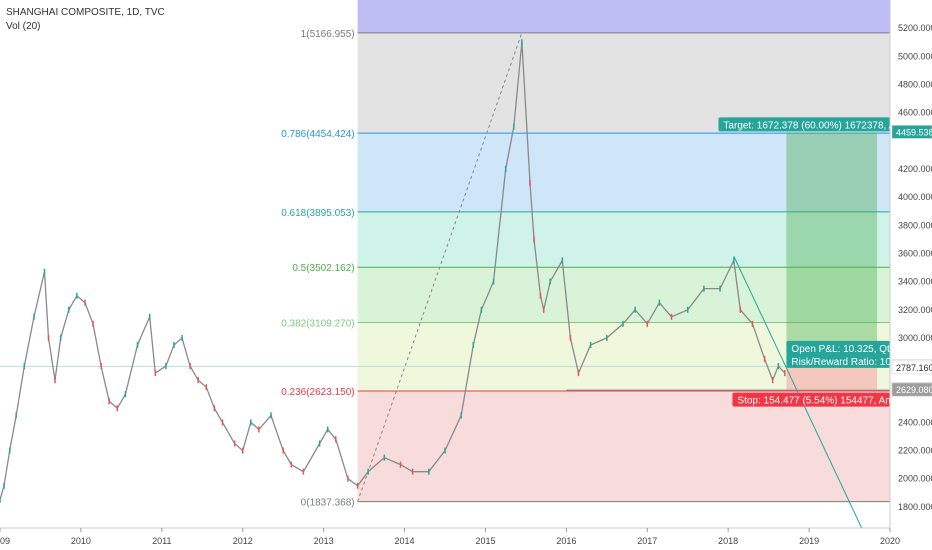 The image size is (932, 550). Describe the element at coordinates (915, 451) in the screenshot. I see `y-tick-2: 2200.000` at that location.